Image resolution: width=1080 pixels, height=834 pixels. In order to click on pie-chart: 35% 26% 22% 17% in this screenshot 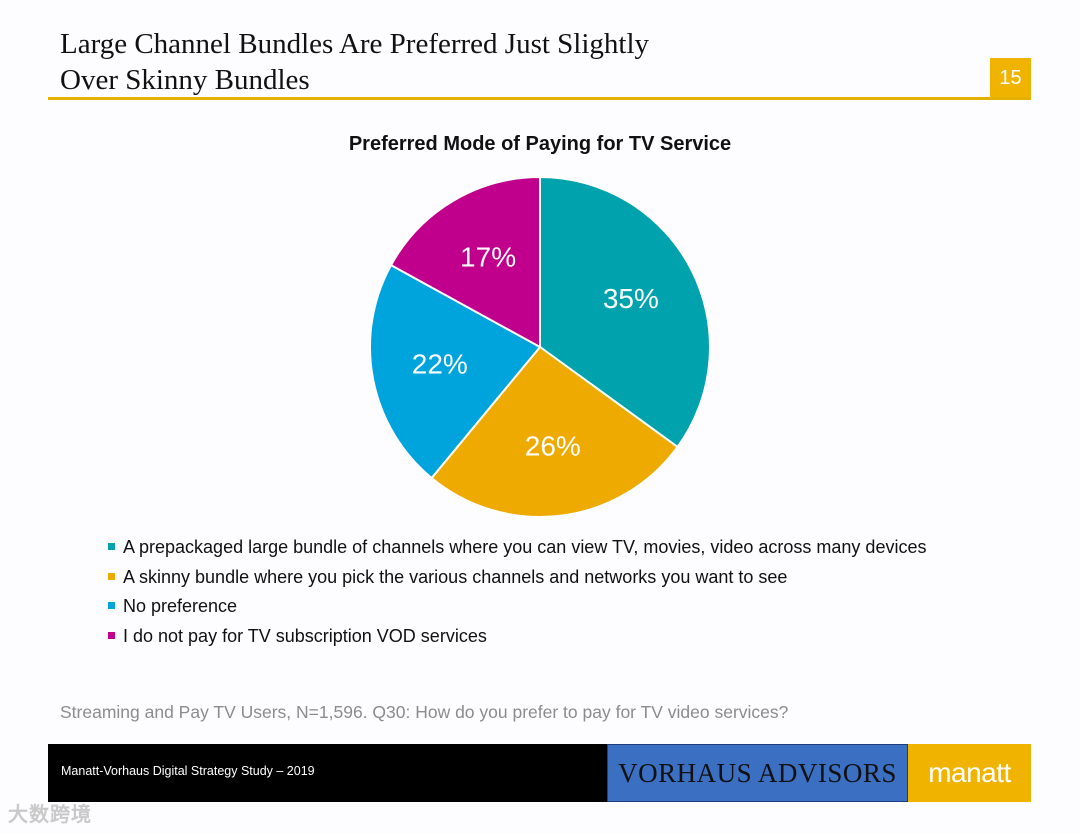, I will do `click(540, 346)`.